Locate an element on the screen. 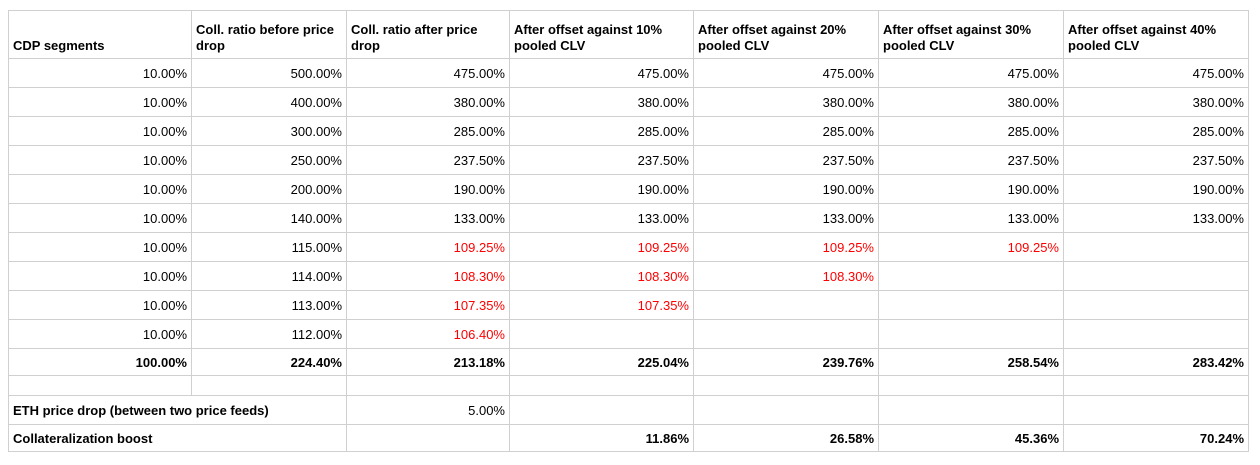 The width and height of the screenshot is (1260, 465). cell-r1-c0: 10.00% is located at coordinates (100, 102).